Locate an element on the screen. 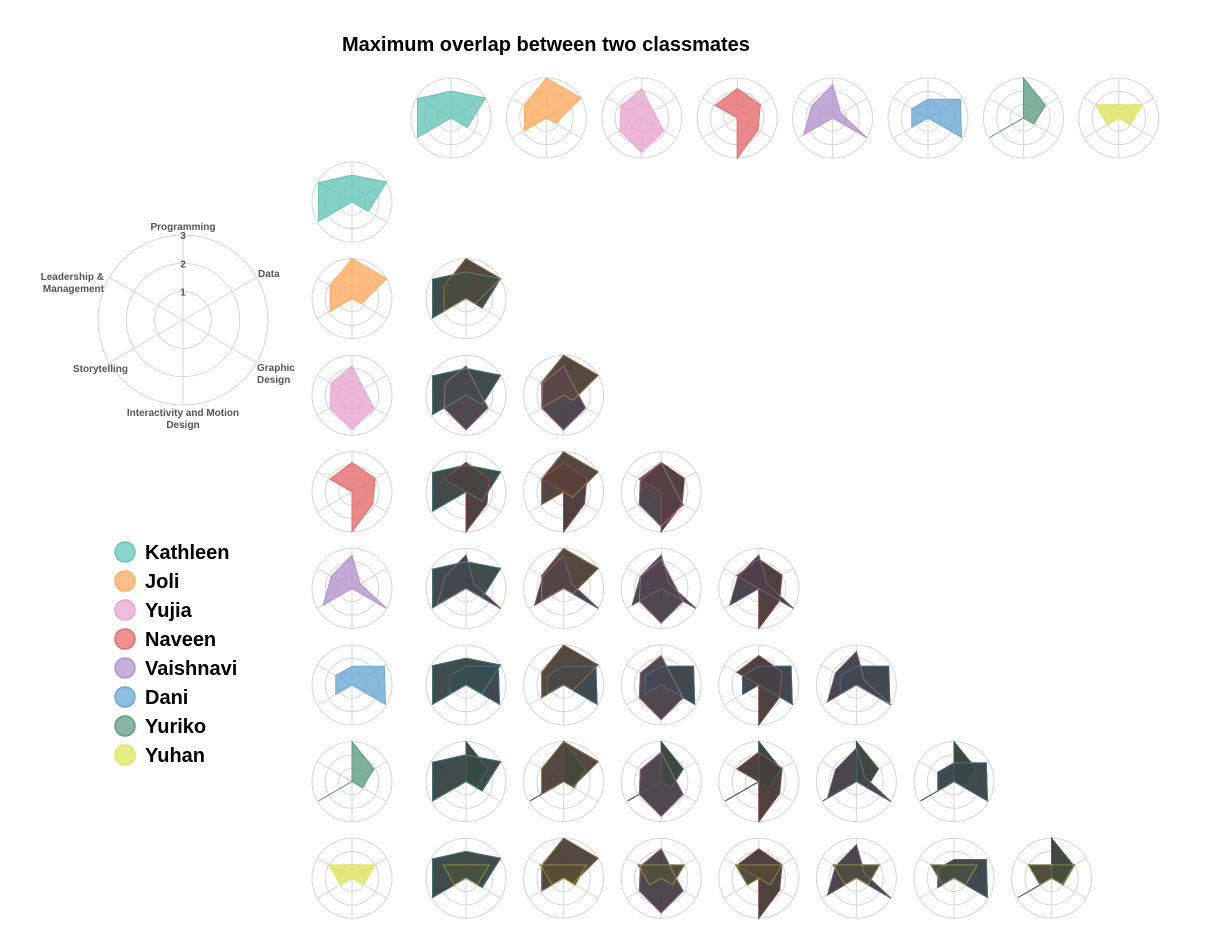  pair-radar-yuhan-dani is located at coordinates (954, 878).